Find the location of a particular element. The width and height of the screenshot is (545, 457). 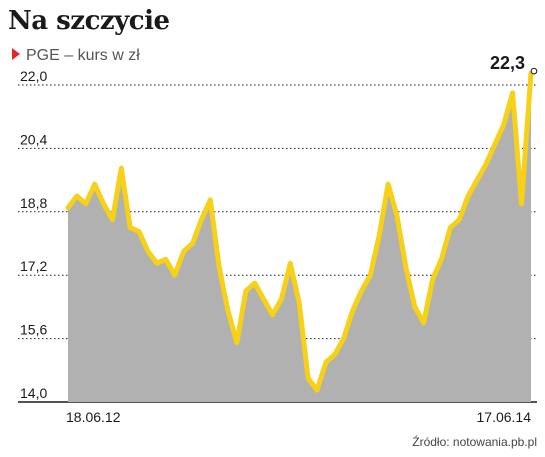

y-tick-label: 18,8 is located at coordinates (33, 203).